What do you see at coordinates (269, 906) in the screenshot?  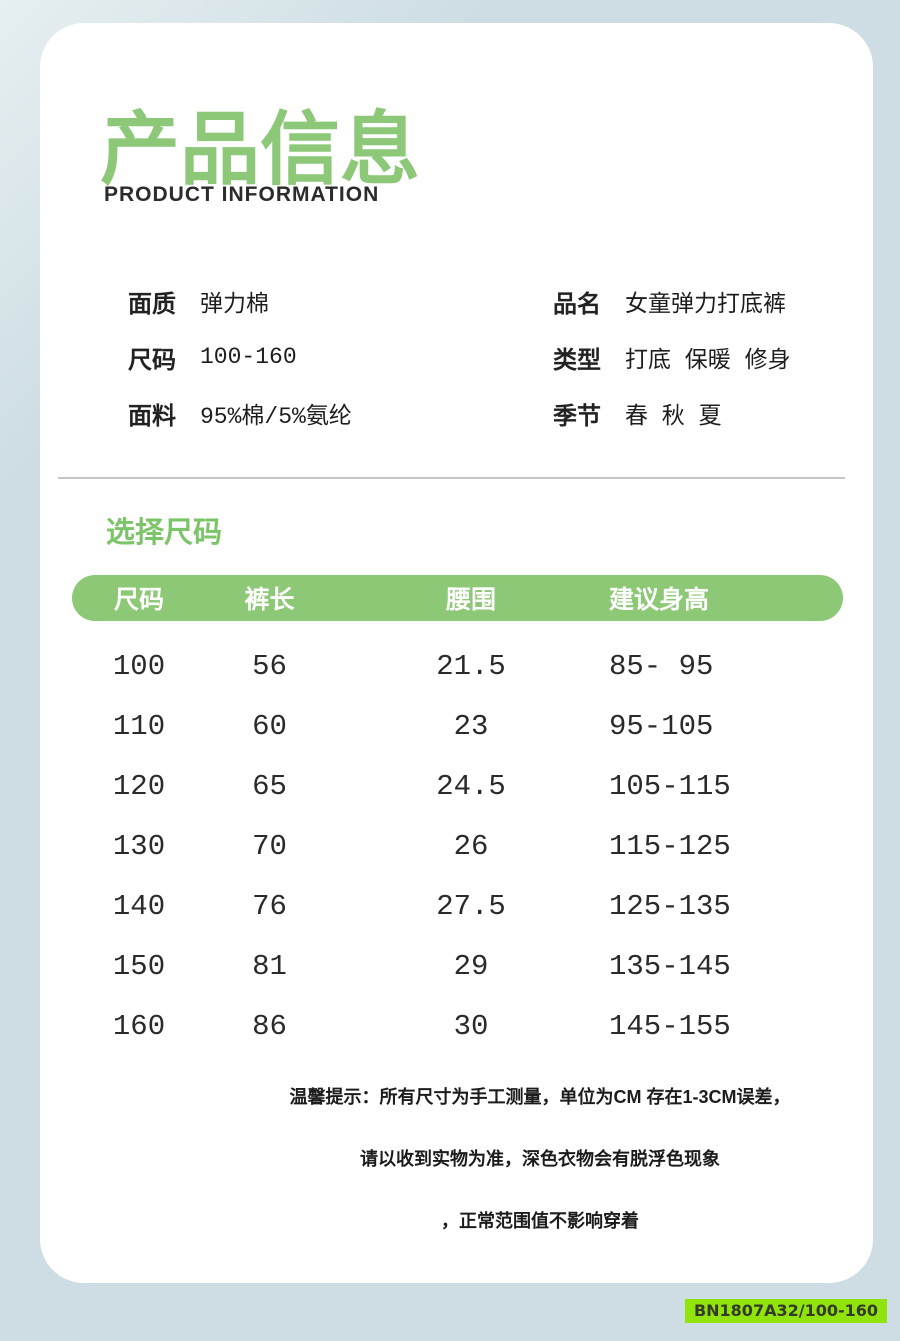 I see `table-cell: 76` at bounding box center [269, 906].